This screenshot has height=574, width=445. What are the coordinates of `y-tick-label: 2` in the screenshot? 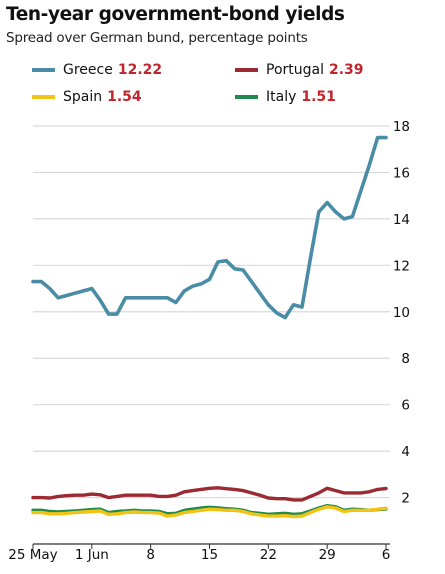 It's located at (405, 499).